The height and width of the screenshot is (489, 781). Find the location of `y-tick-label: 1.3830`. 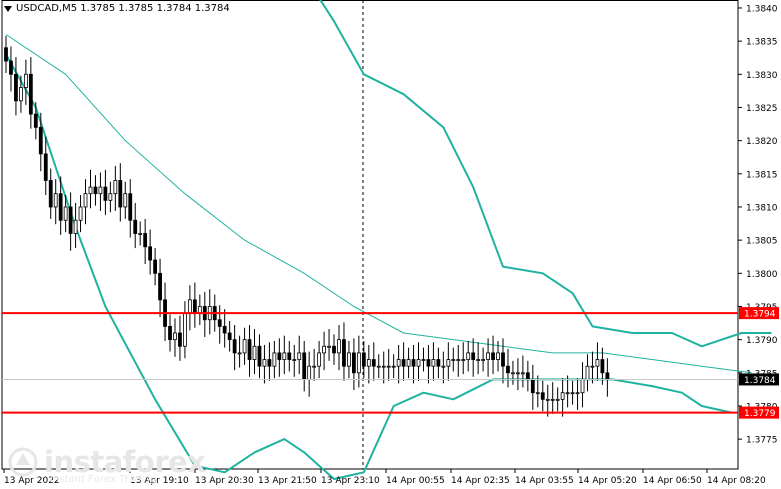

y-tick-label: 1.3830 is located at coordinates (762, 76).